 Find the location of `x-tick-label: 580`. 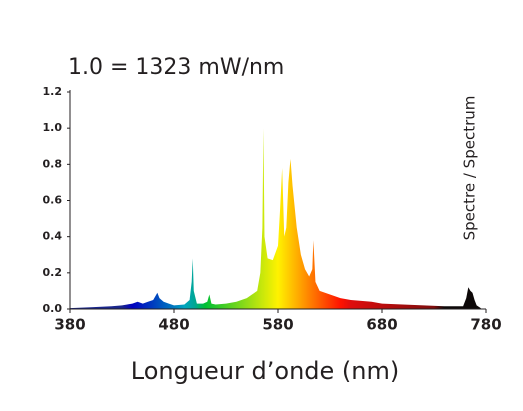

x-tick-label: 580 is located at coordinates (277, 325).